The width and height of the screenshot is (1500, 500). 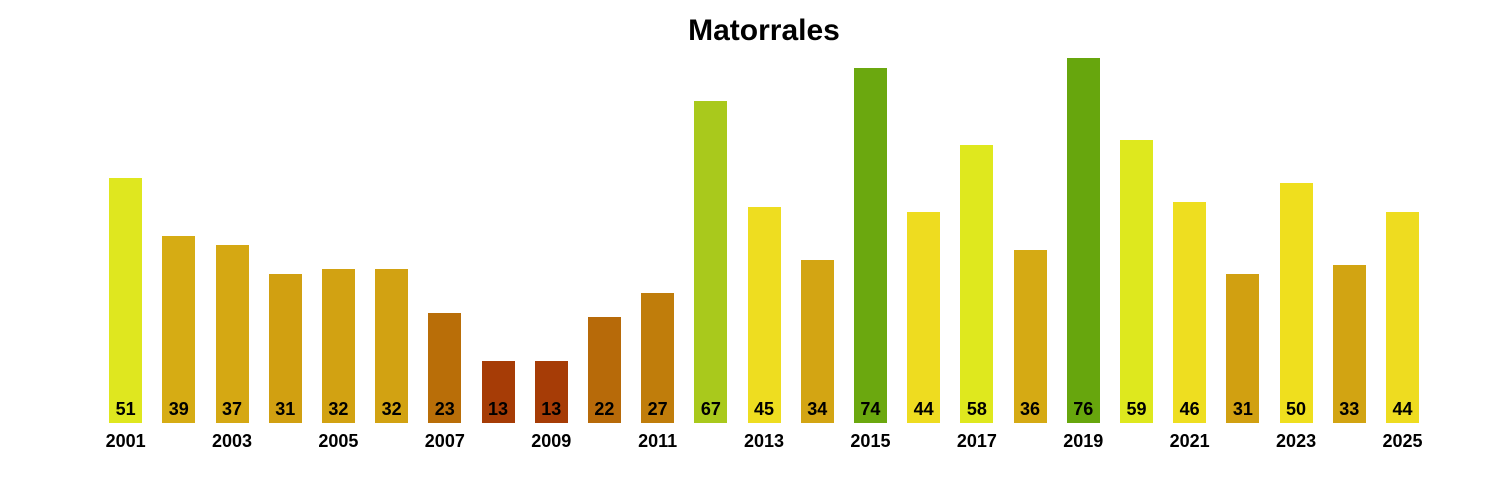 I want to click on bar-column-2023: 50, so click(x=1295, y=240).